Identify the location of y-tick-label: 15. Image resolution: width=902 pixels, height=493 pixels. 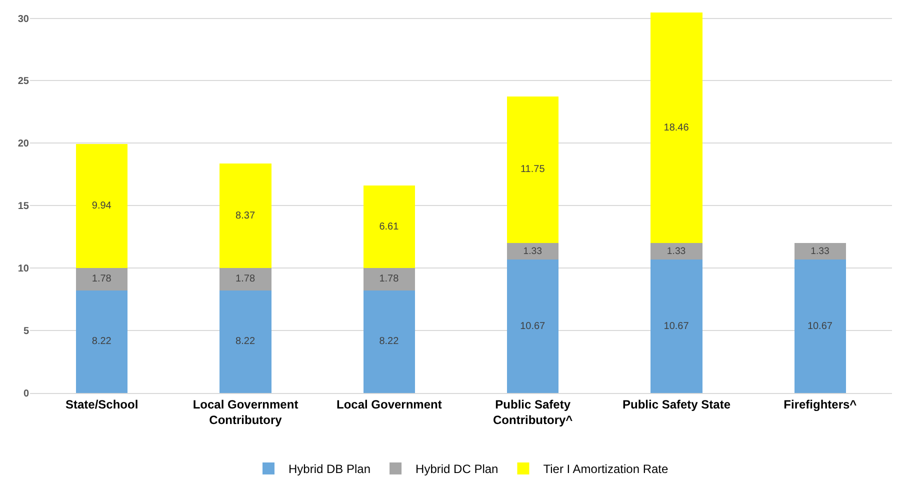
(24, 206).